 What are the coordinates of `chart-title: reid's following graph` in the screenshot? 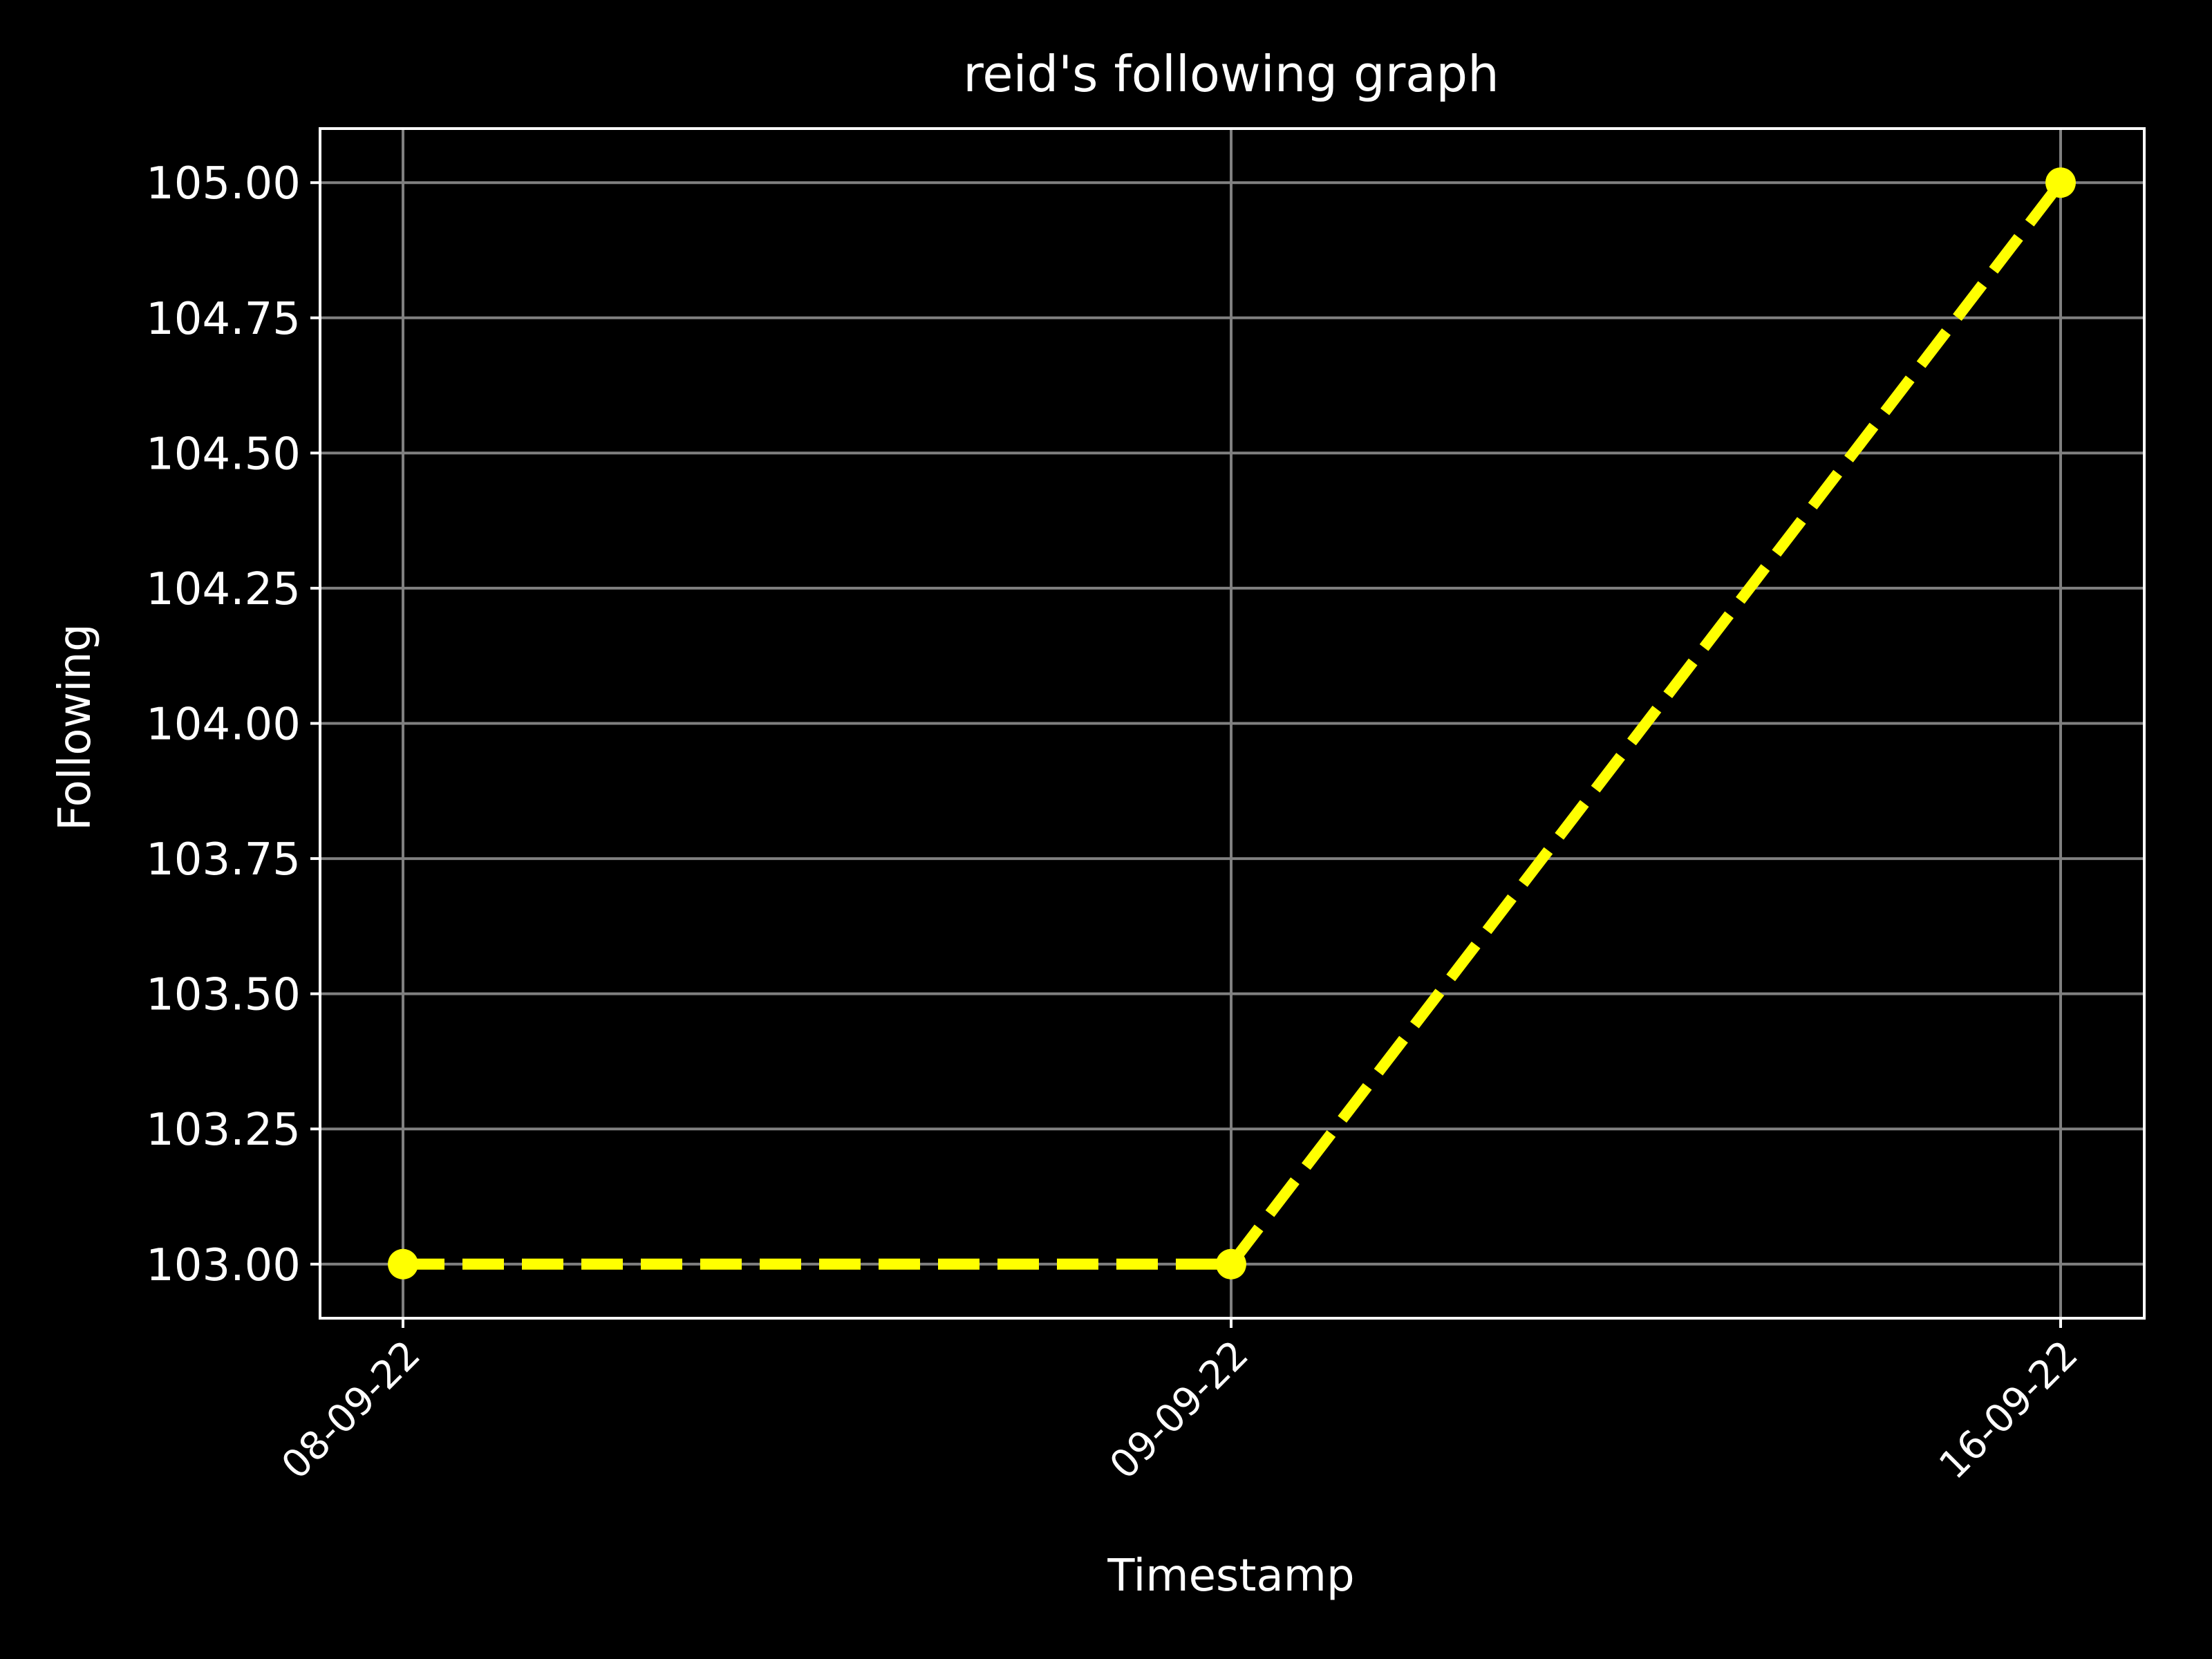 It's located at (1231, 74).